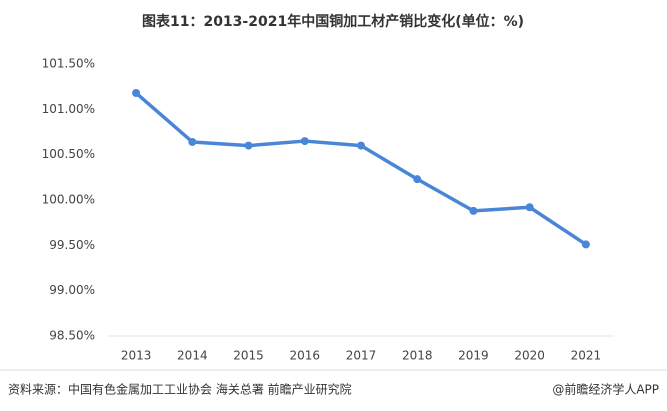  What do you see at coordinates (361, 356) in the screenshot?
I see `x-tick-label: 2017` at bounding box center [361, 356].